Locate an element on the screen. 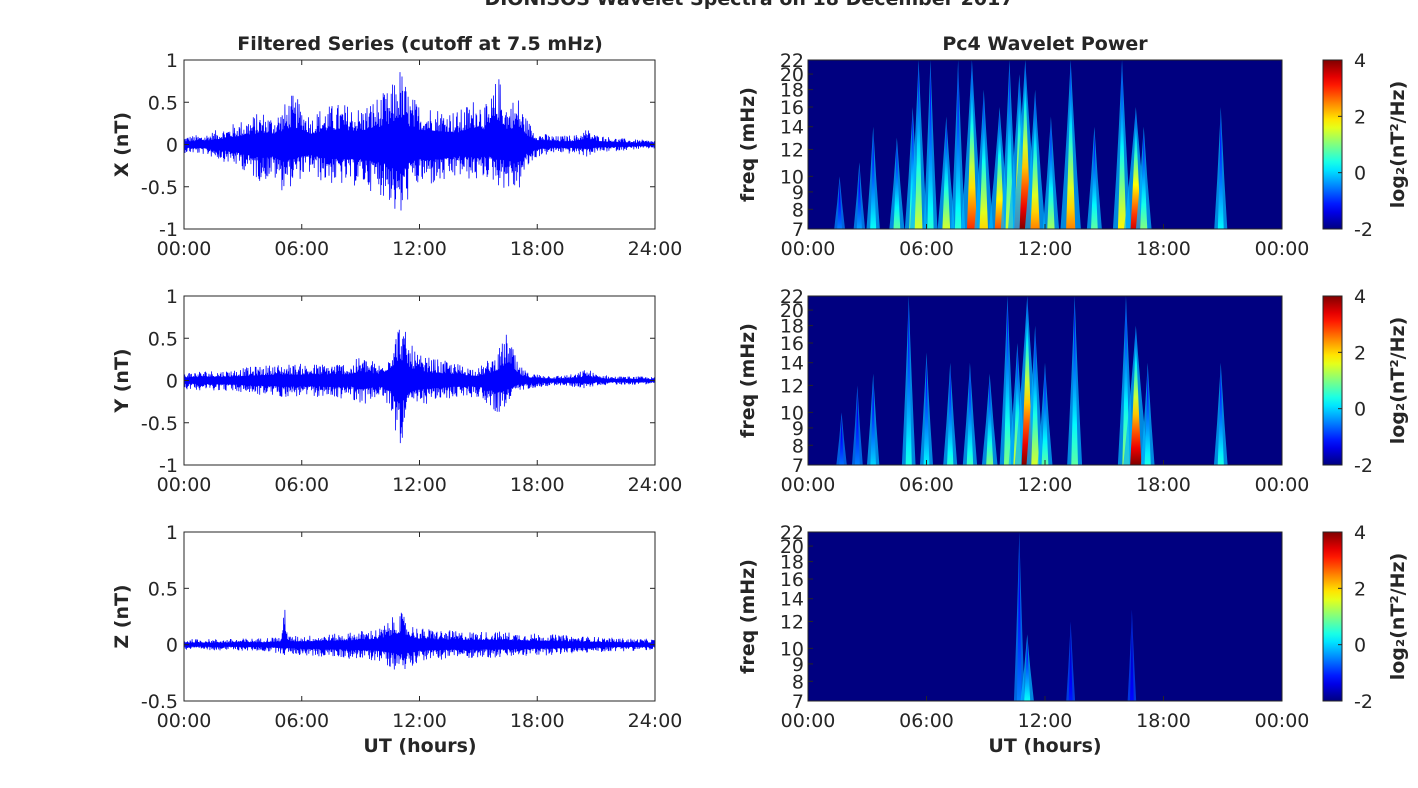  y-axis-label: X (nT) is located at coordinates (122, 144).